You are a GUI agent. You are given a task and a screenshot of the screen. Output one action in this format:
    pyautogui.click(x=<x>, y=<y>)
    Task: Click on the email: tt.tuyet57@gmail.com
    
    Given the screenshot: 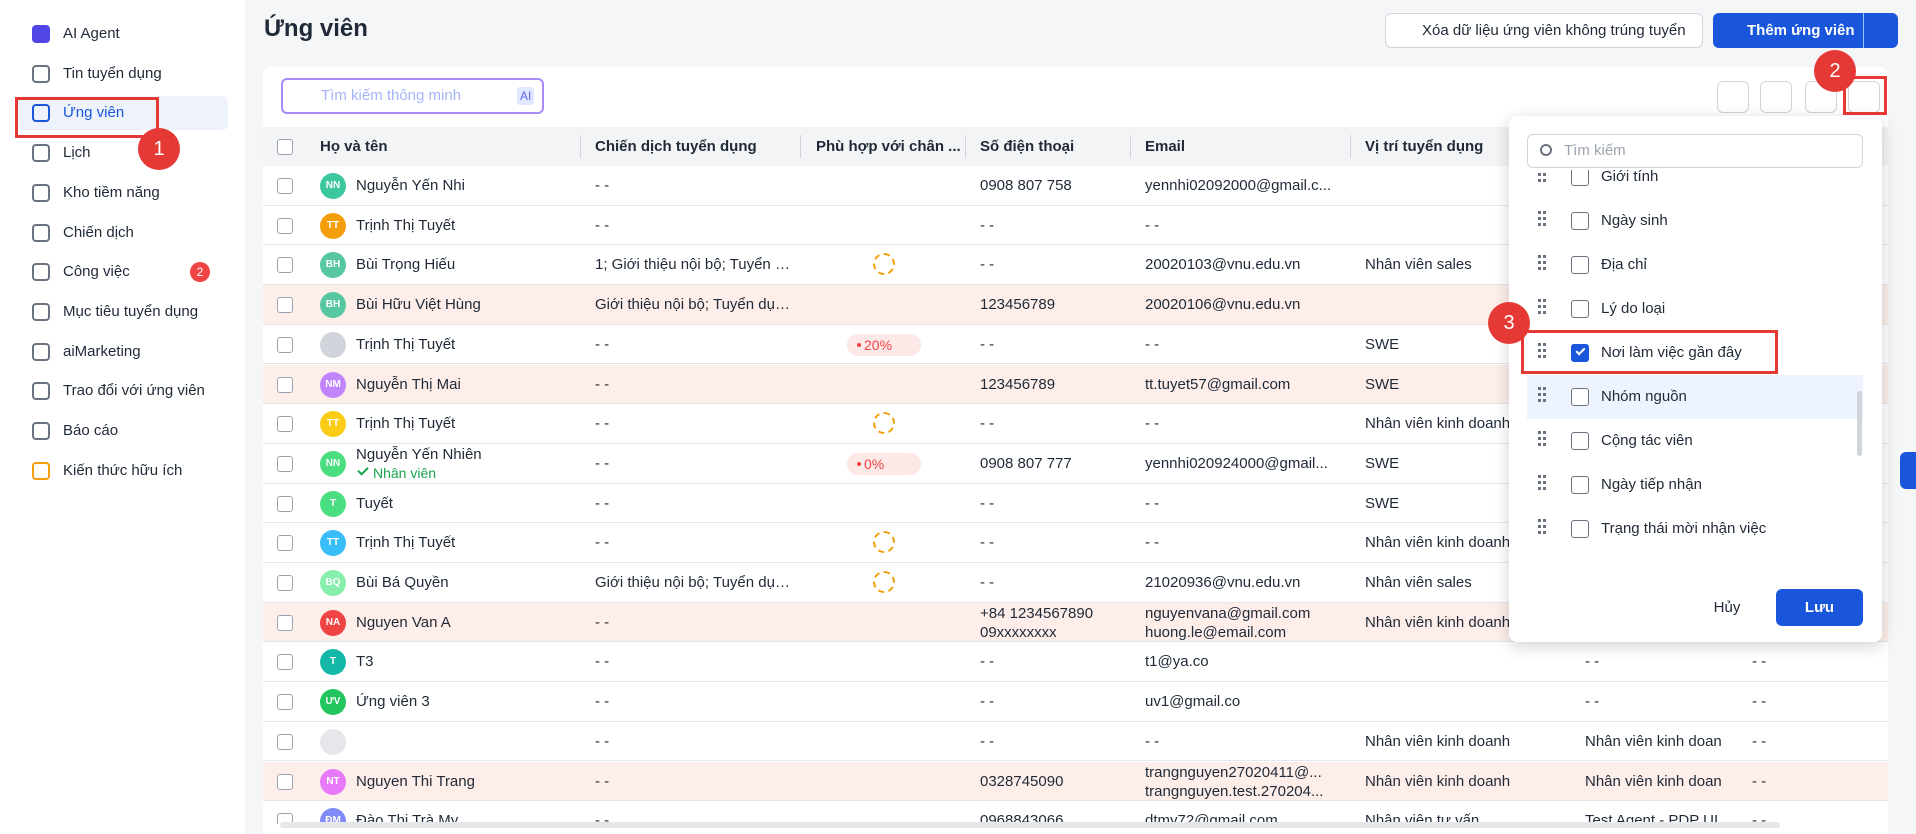 What is the action you would take?
    pyautogui.click(x=1218, y=384)
    